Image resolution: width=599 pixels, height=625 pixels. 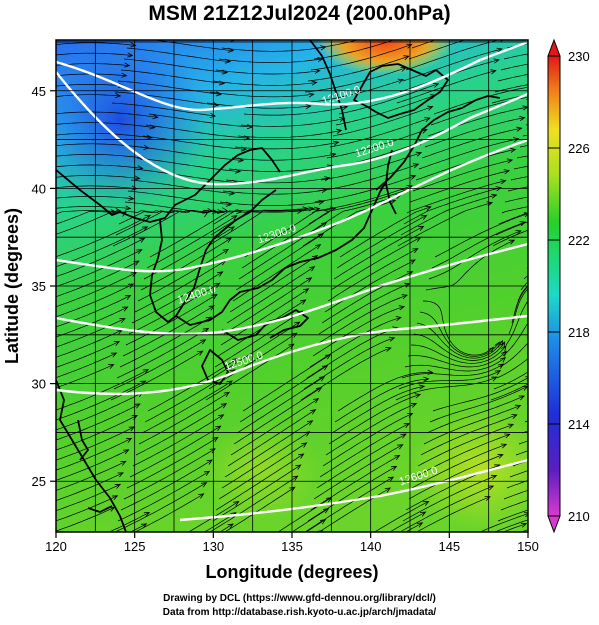 I want to click on colorbar-ticks: 210 214 218 222 226 230, so click(x=569, y=286).